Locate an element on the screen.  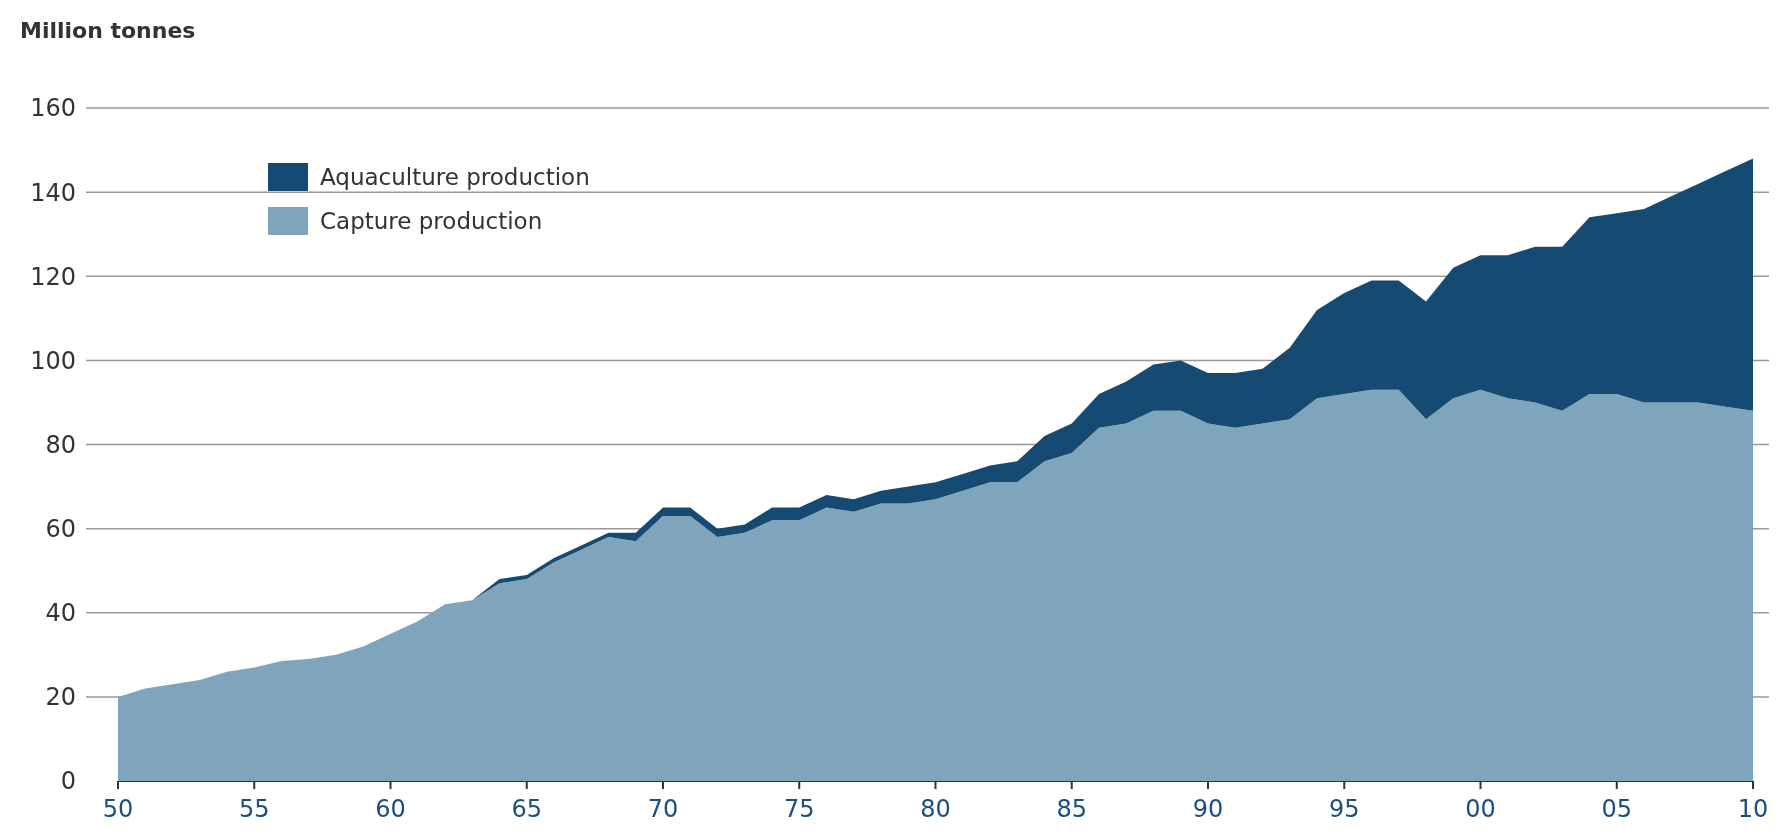
legend-label: Capture production is located at coordinates (431, 221).